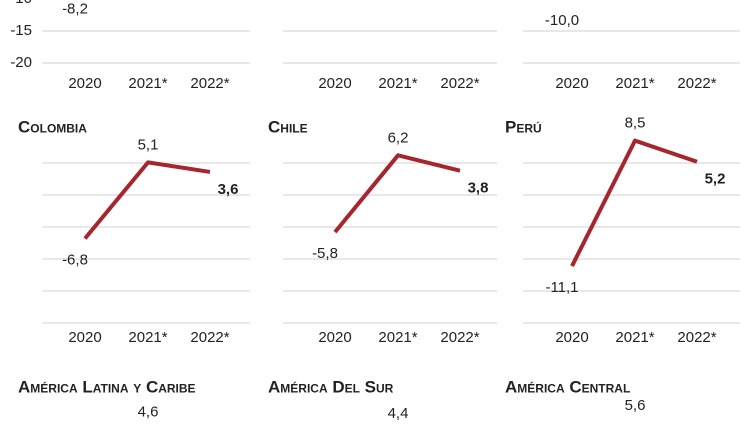 This screenshot has height=427, width=747. What do you see at coordinates (107, 386) in the screenshot?
I see `panel-title: América Latina y Caribe` at bounding box center [107, 386].